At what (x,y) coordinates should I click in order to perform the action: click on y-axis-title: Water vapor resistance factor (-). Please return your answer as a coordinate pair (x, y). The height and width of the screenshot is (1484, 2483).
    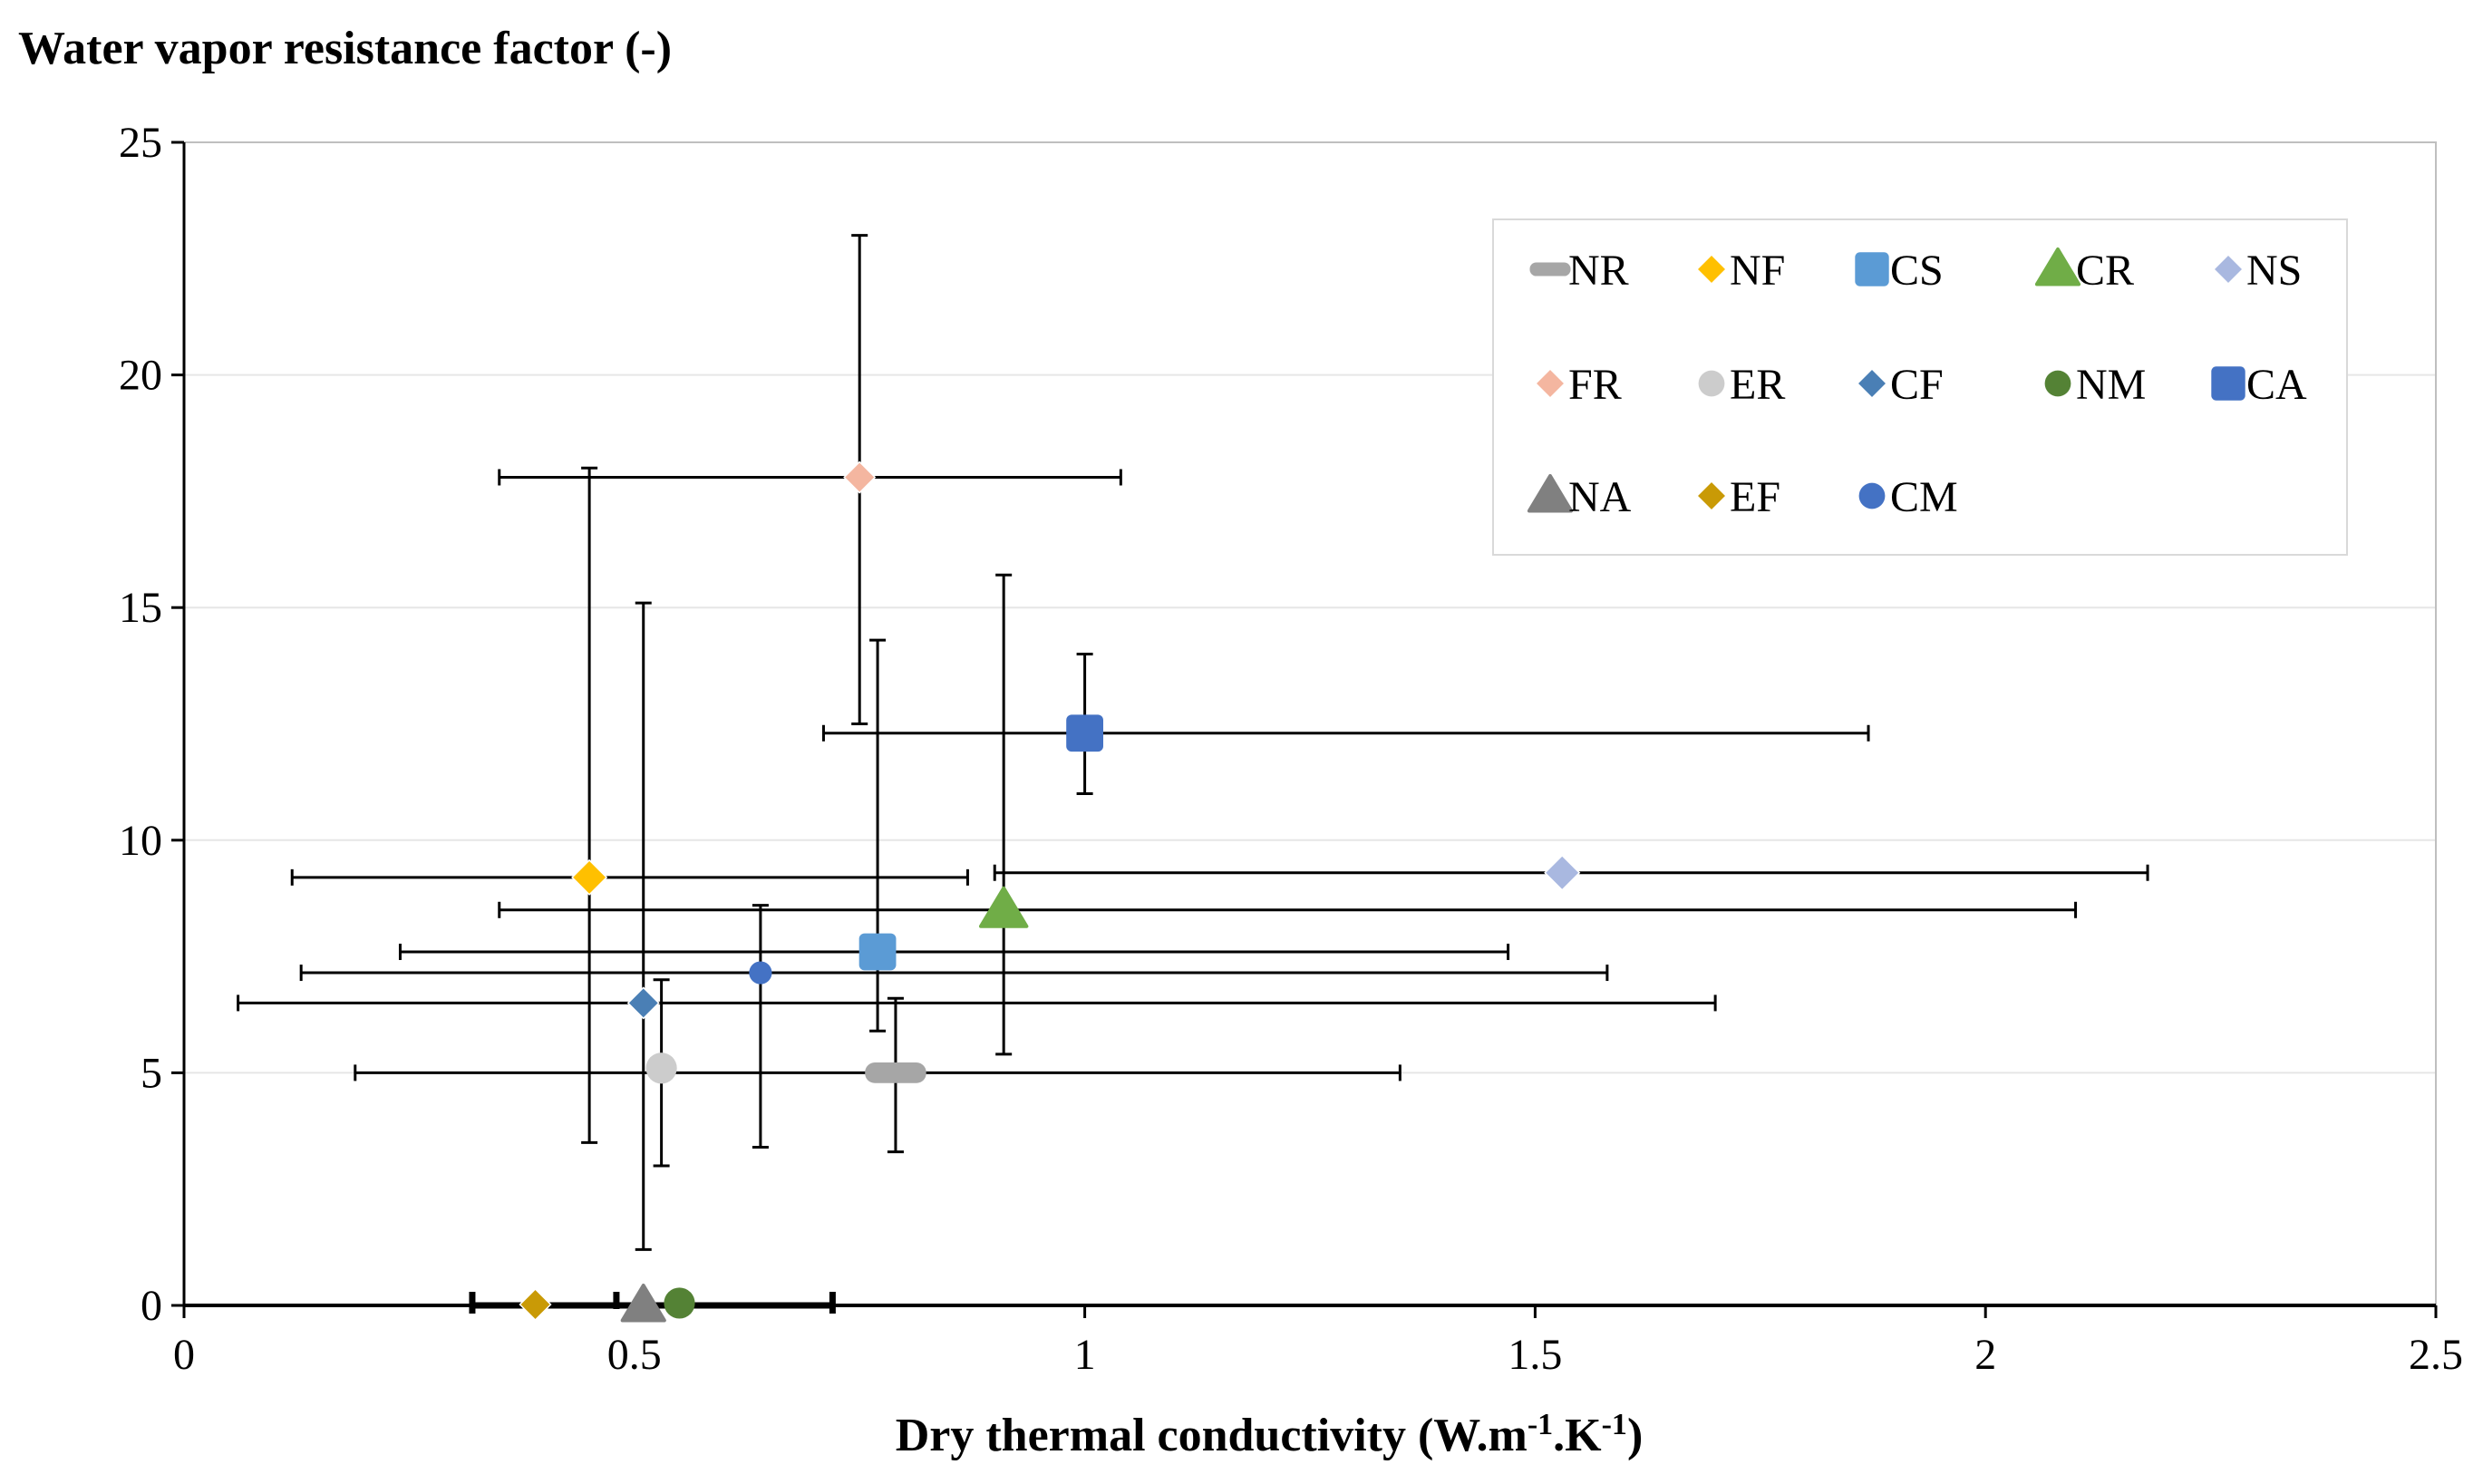
    Looking at the image, I should click on (345, 48).